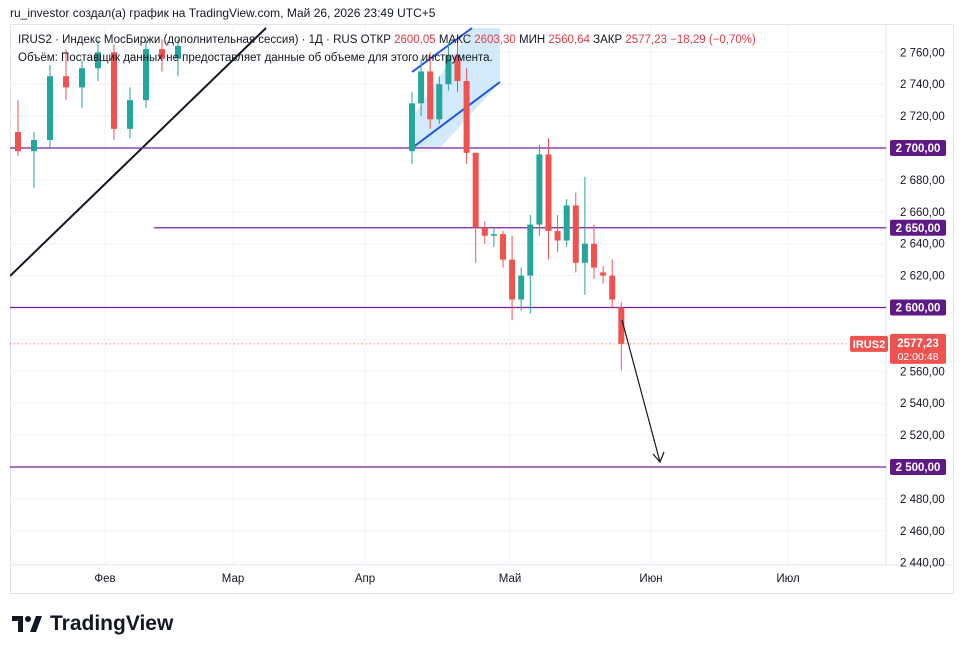 Image resolution: width=965 pixels, height=654 pixels. What do you see at coordinates (456, 115) in the screenshot?
I see `channel-lower-line` at bounding box center [456, 115].